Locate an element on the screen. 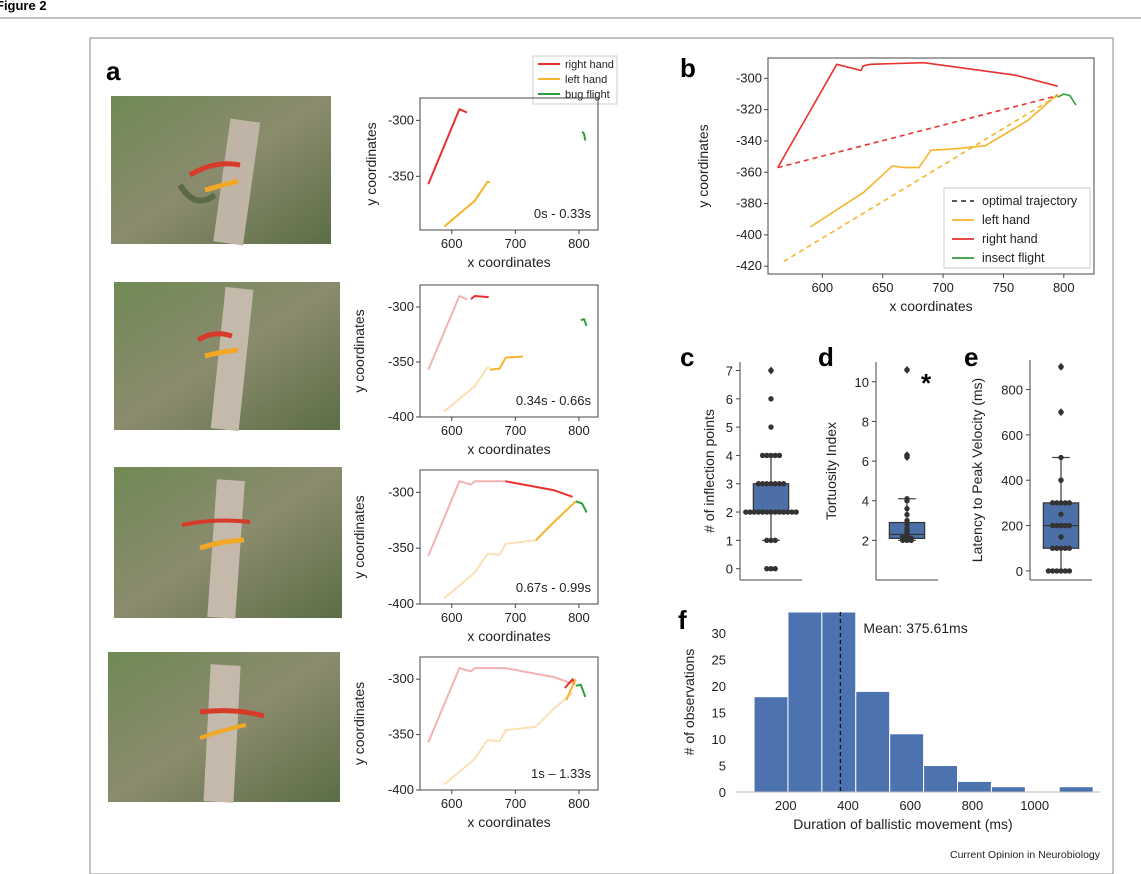 The width and height of the screenshot is (1141, 874). x-tick-label: 600 is located at coordinates (452, 430).